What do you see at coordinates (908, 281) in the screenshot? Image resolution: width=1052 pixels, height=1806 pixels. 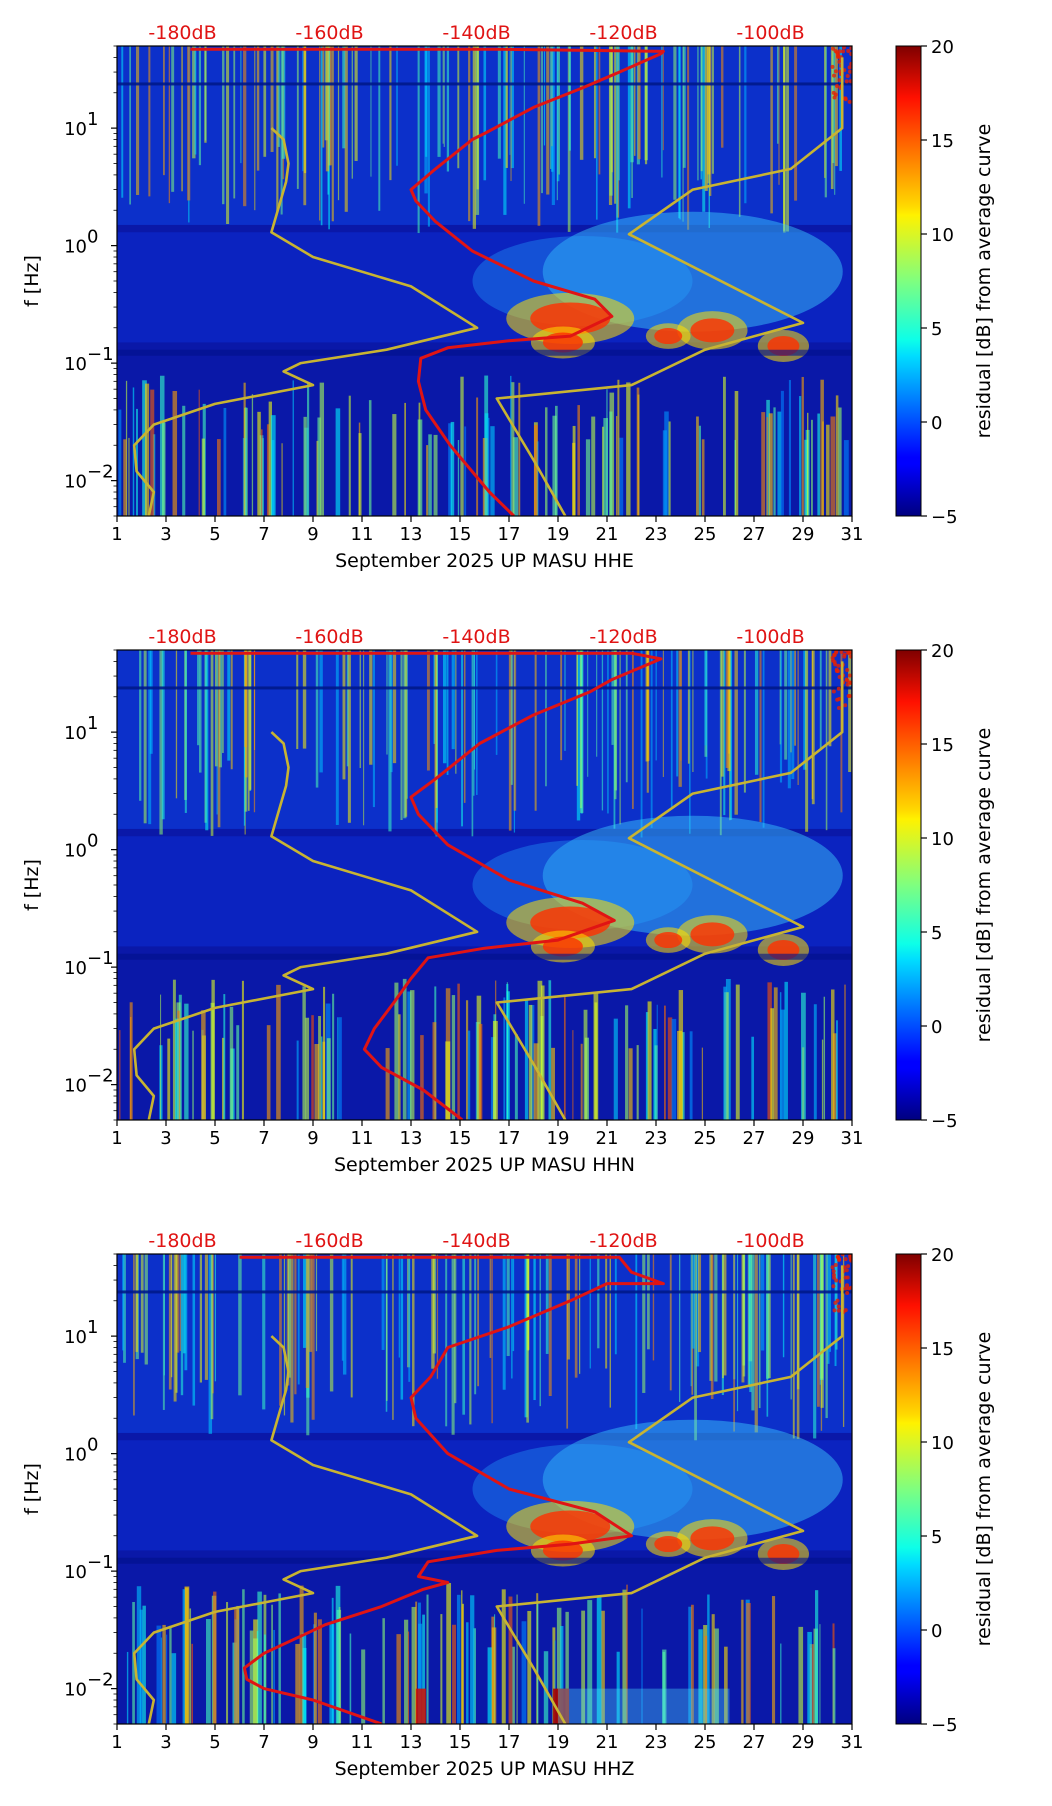 I see `colorbar` at bounding box center [908, 281].